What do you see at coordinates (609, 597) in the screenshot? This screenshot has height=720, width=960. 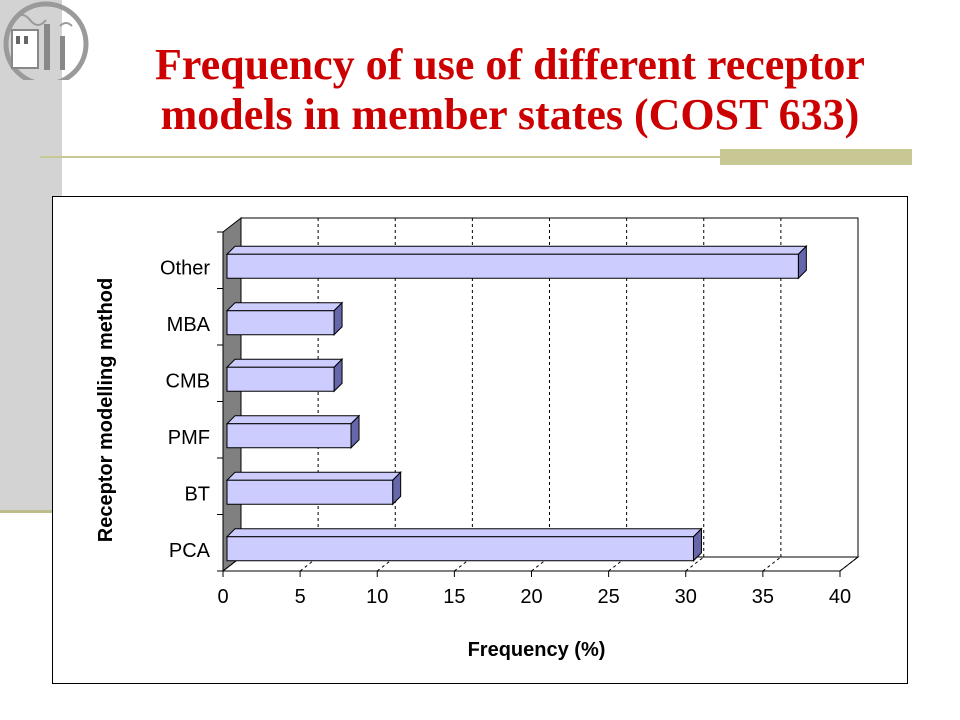 I see `x-tick-label: 25` at bounding box center [609, 597].